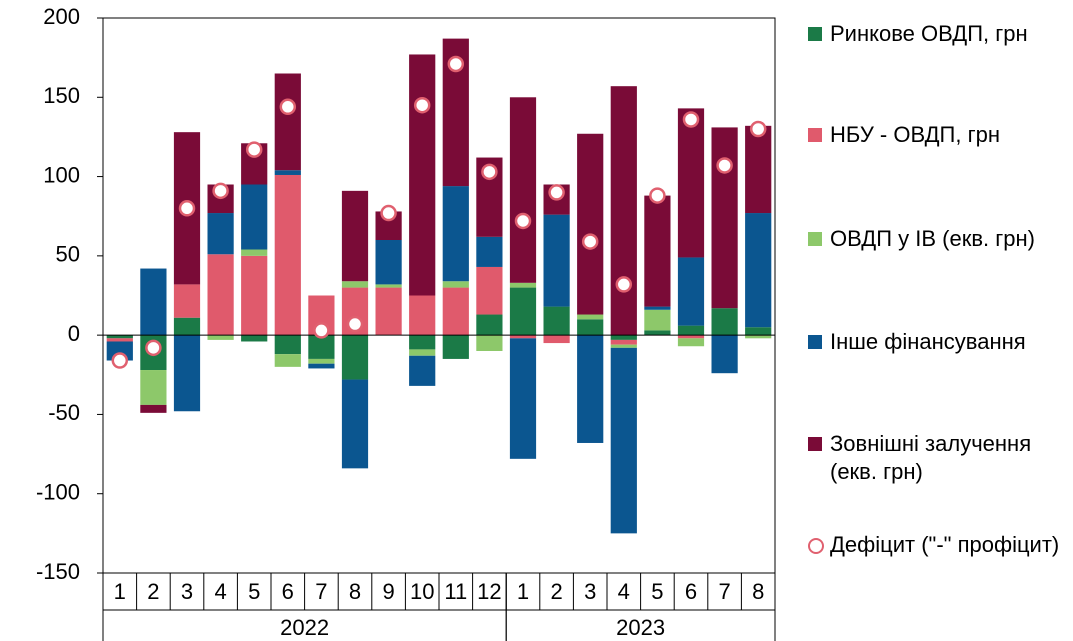  Describe the element at coordinates (915, 134) in the screenshot. I see `legend-label: НБУ - ОВДП, грн` at that location.